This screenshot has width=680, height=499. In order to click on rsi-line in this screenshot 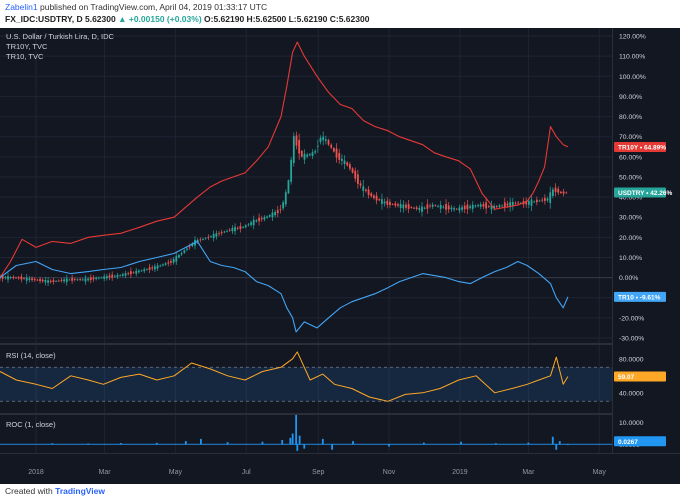, I will do `click(284, 376)`.